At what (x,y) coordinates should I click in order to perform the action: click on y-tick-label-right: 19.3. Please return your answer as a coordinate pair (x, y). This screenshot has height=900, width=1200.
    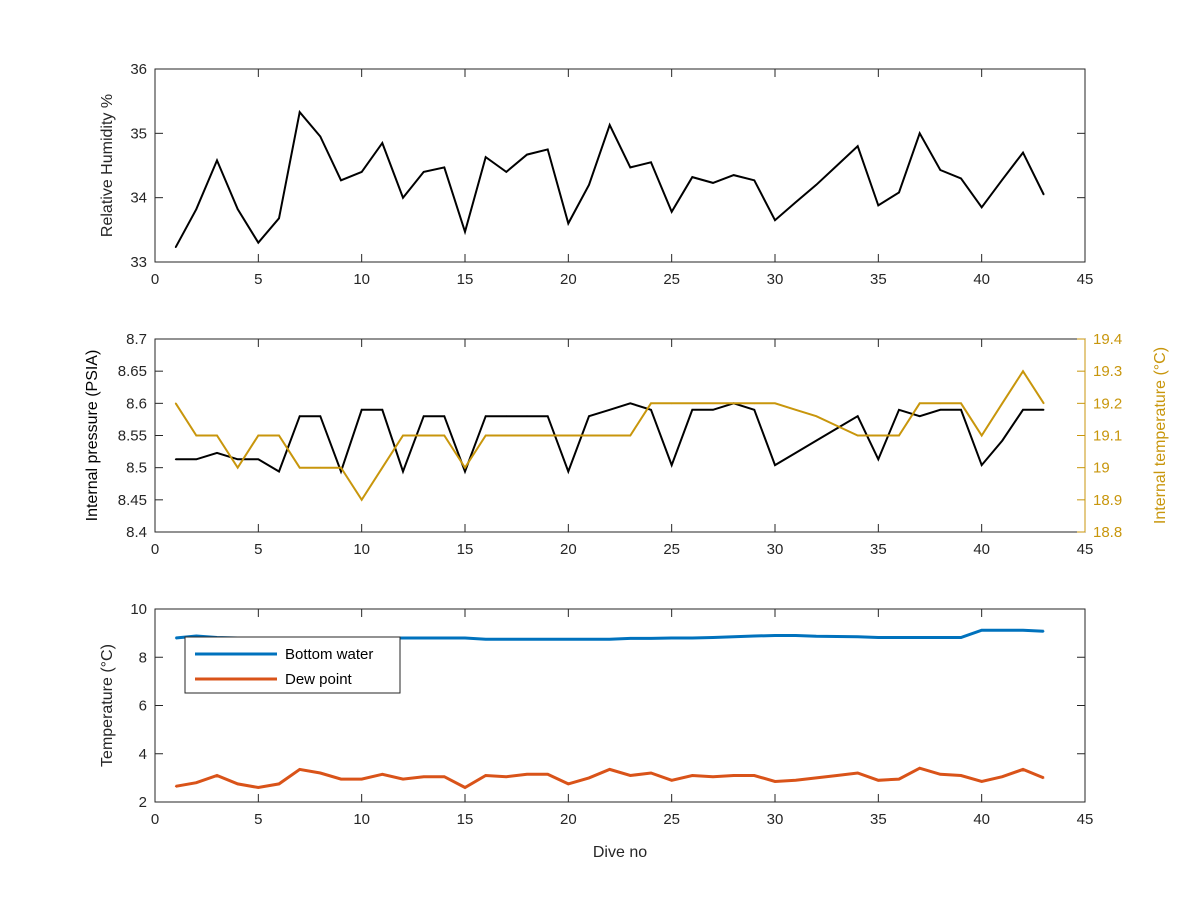
    Looking at the image, I should click on (1107, 371).